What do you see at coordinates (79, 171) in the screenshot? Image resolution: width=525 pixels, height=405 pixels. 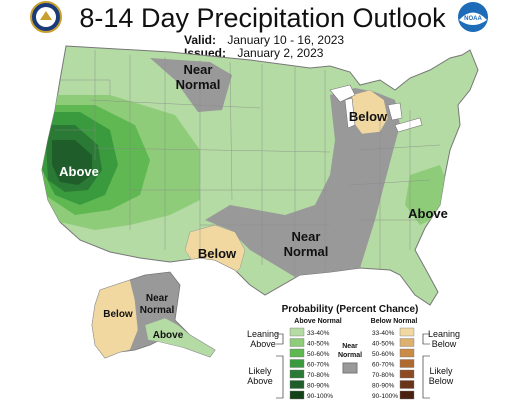 I see `label-above-california: Above` at bounding box center [79, 171].